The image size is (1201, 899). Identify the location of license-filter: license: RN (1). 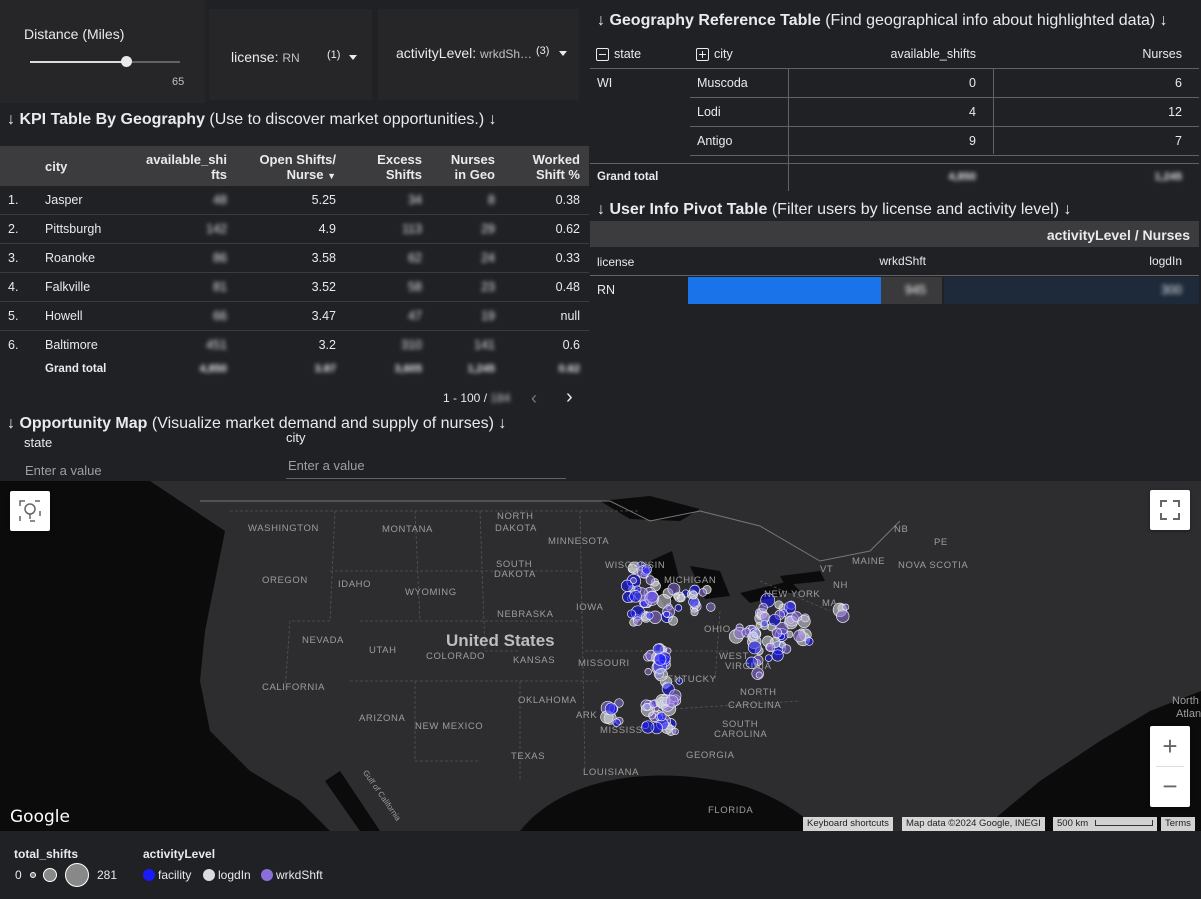
(290, 54).